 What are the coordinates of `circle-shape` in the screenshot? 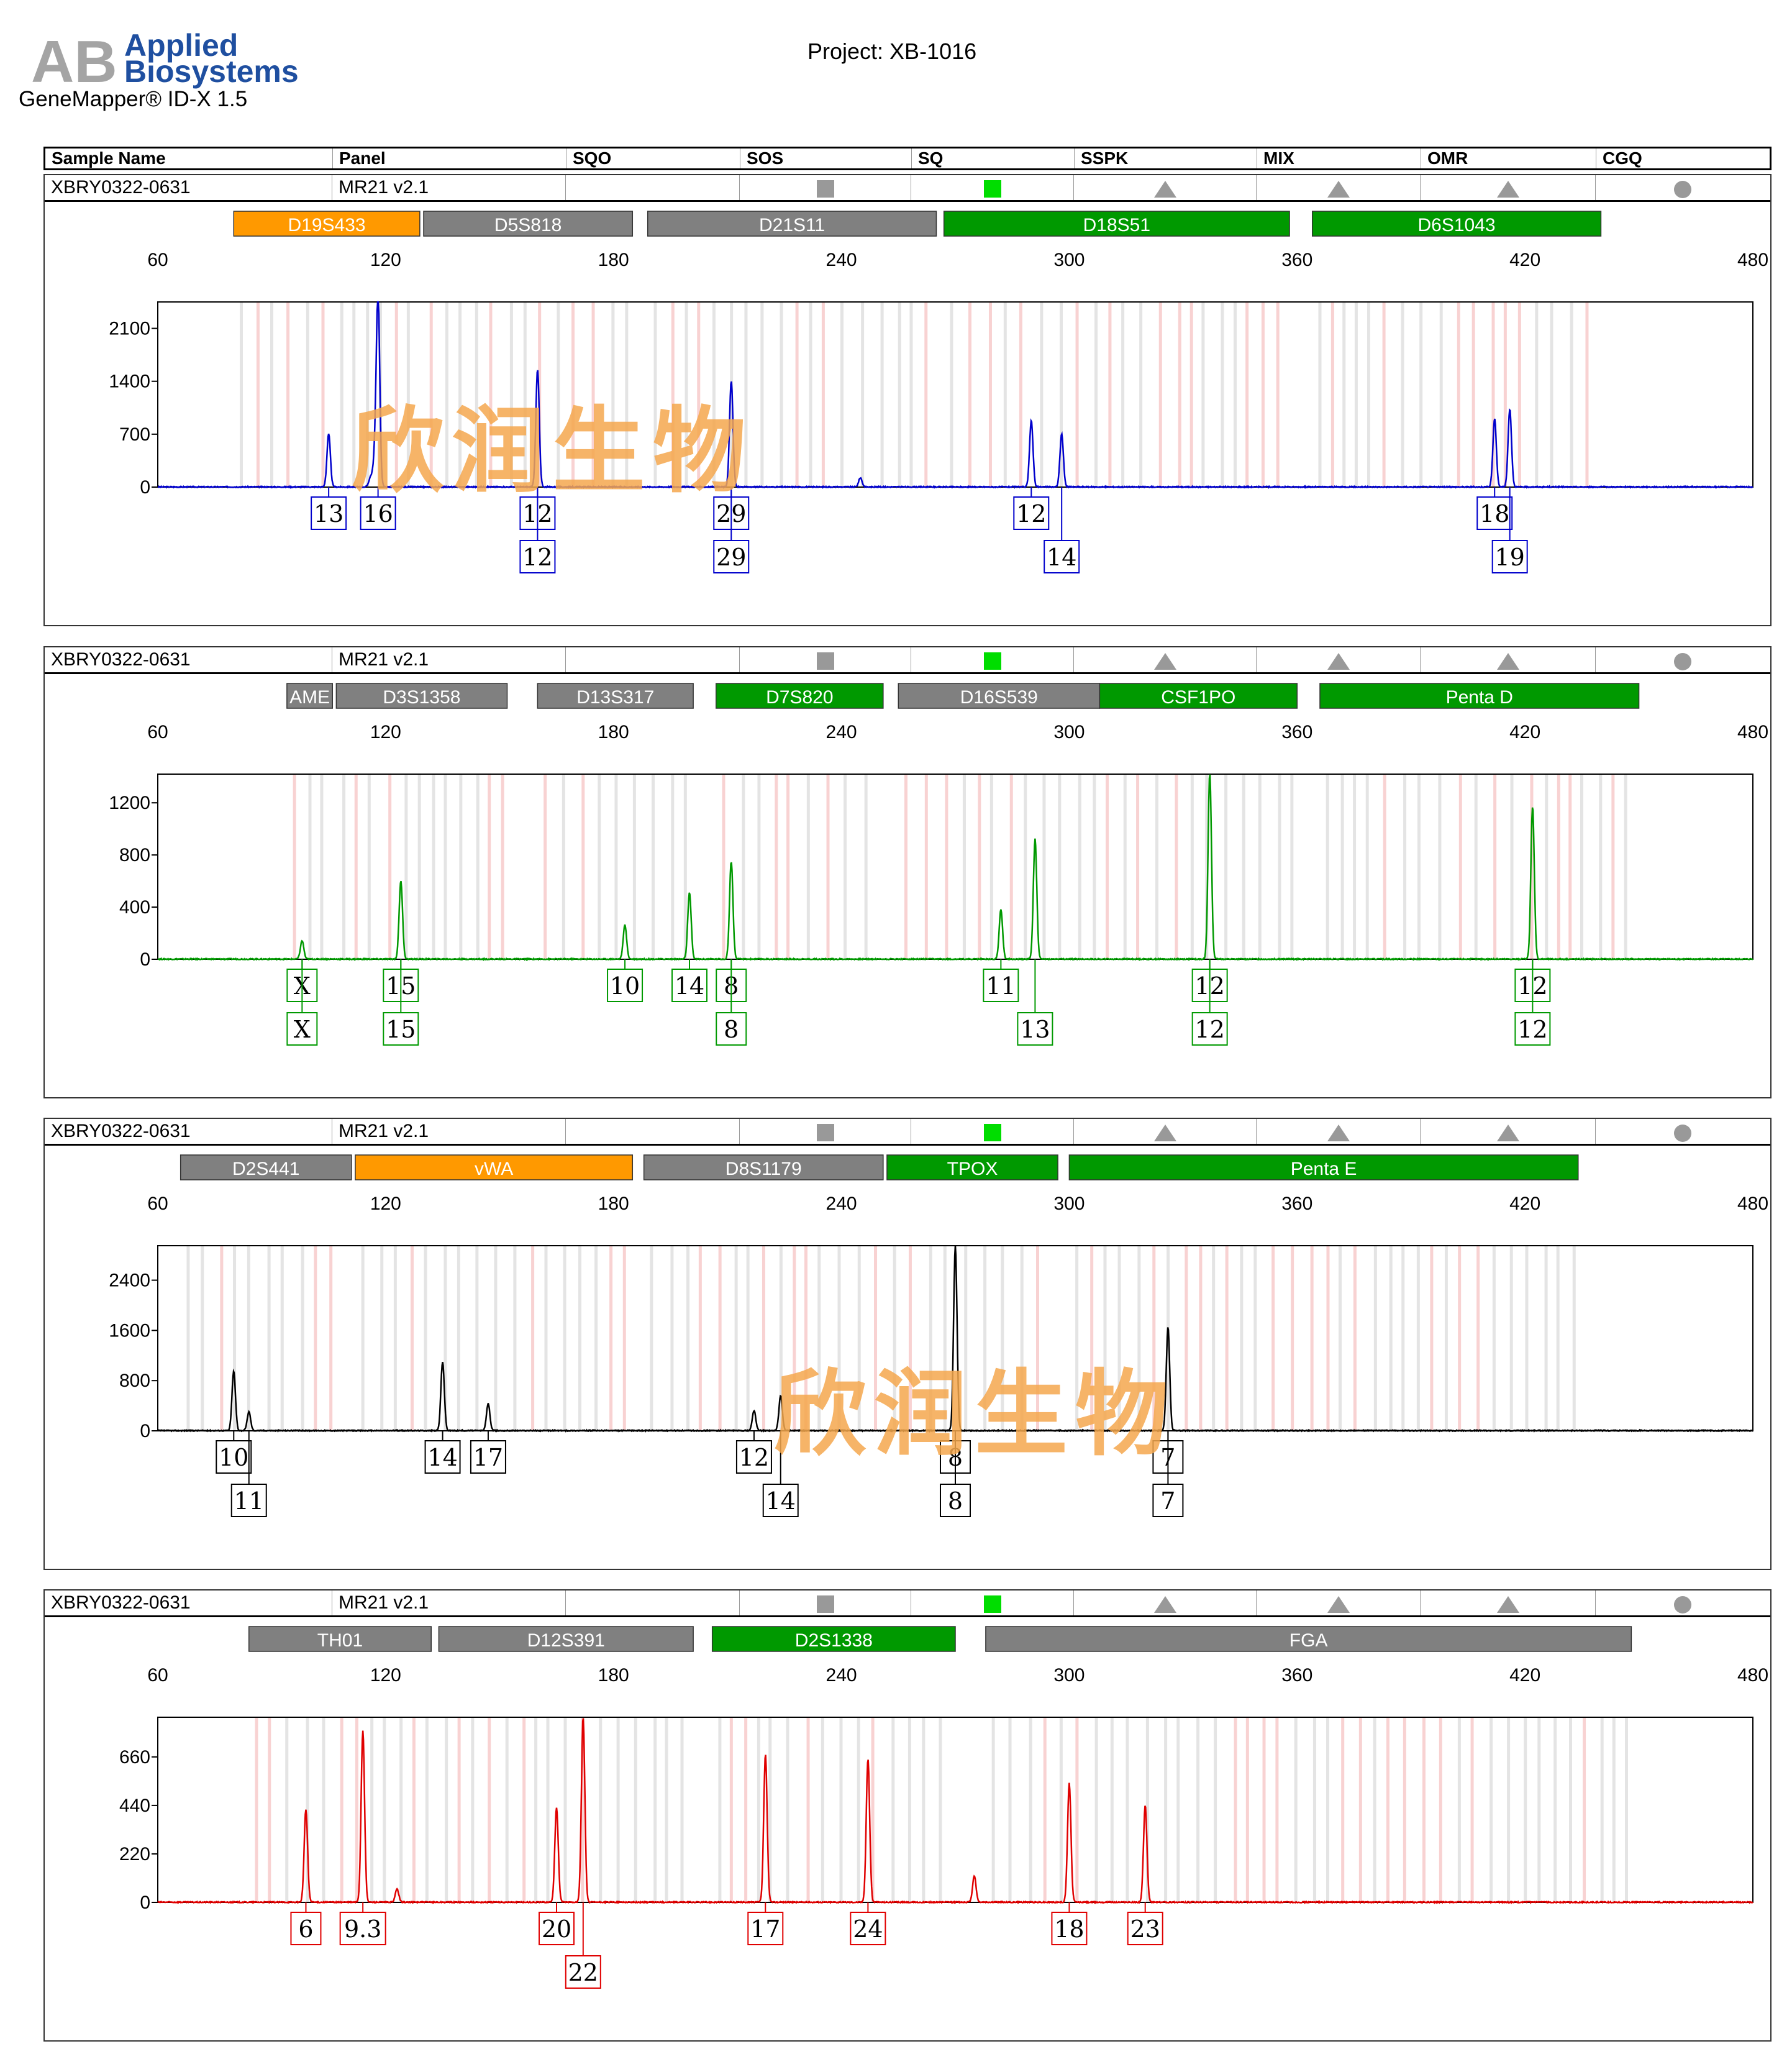 It's located at (1682, 1604).